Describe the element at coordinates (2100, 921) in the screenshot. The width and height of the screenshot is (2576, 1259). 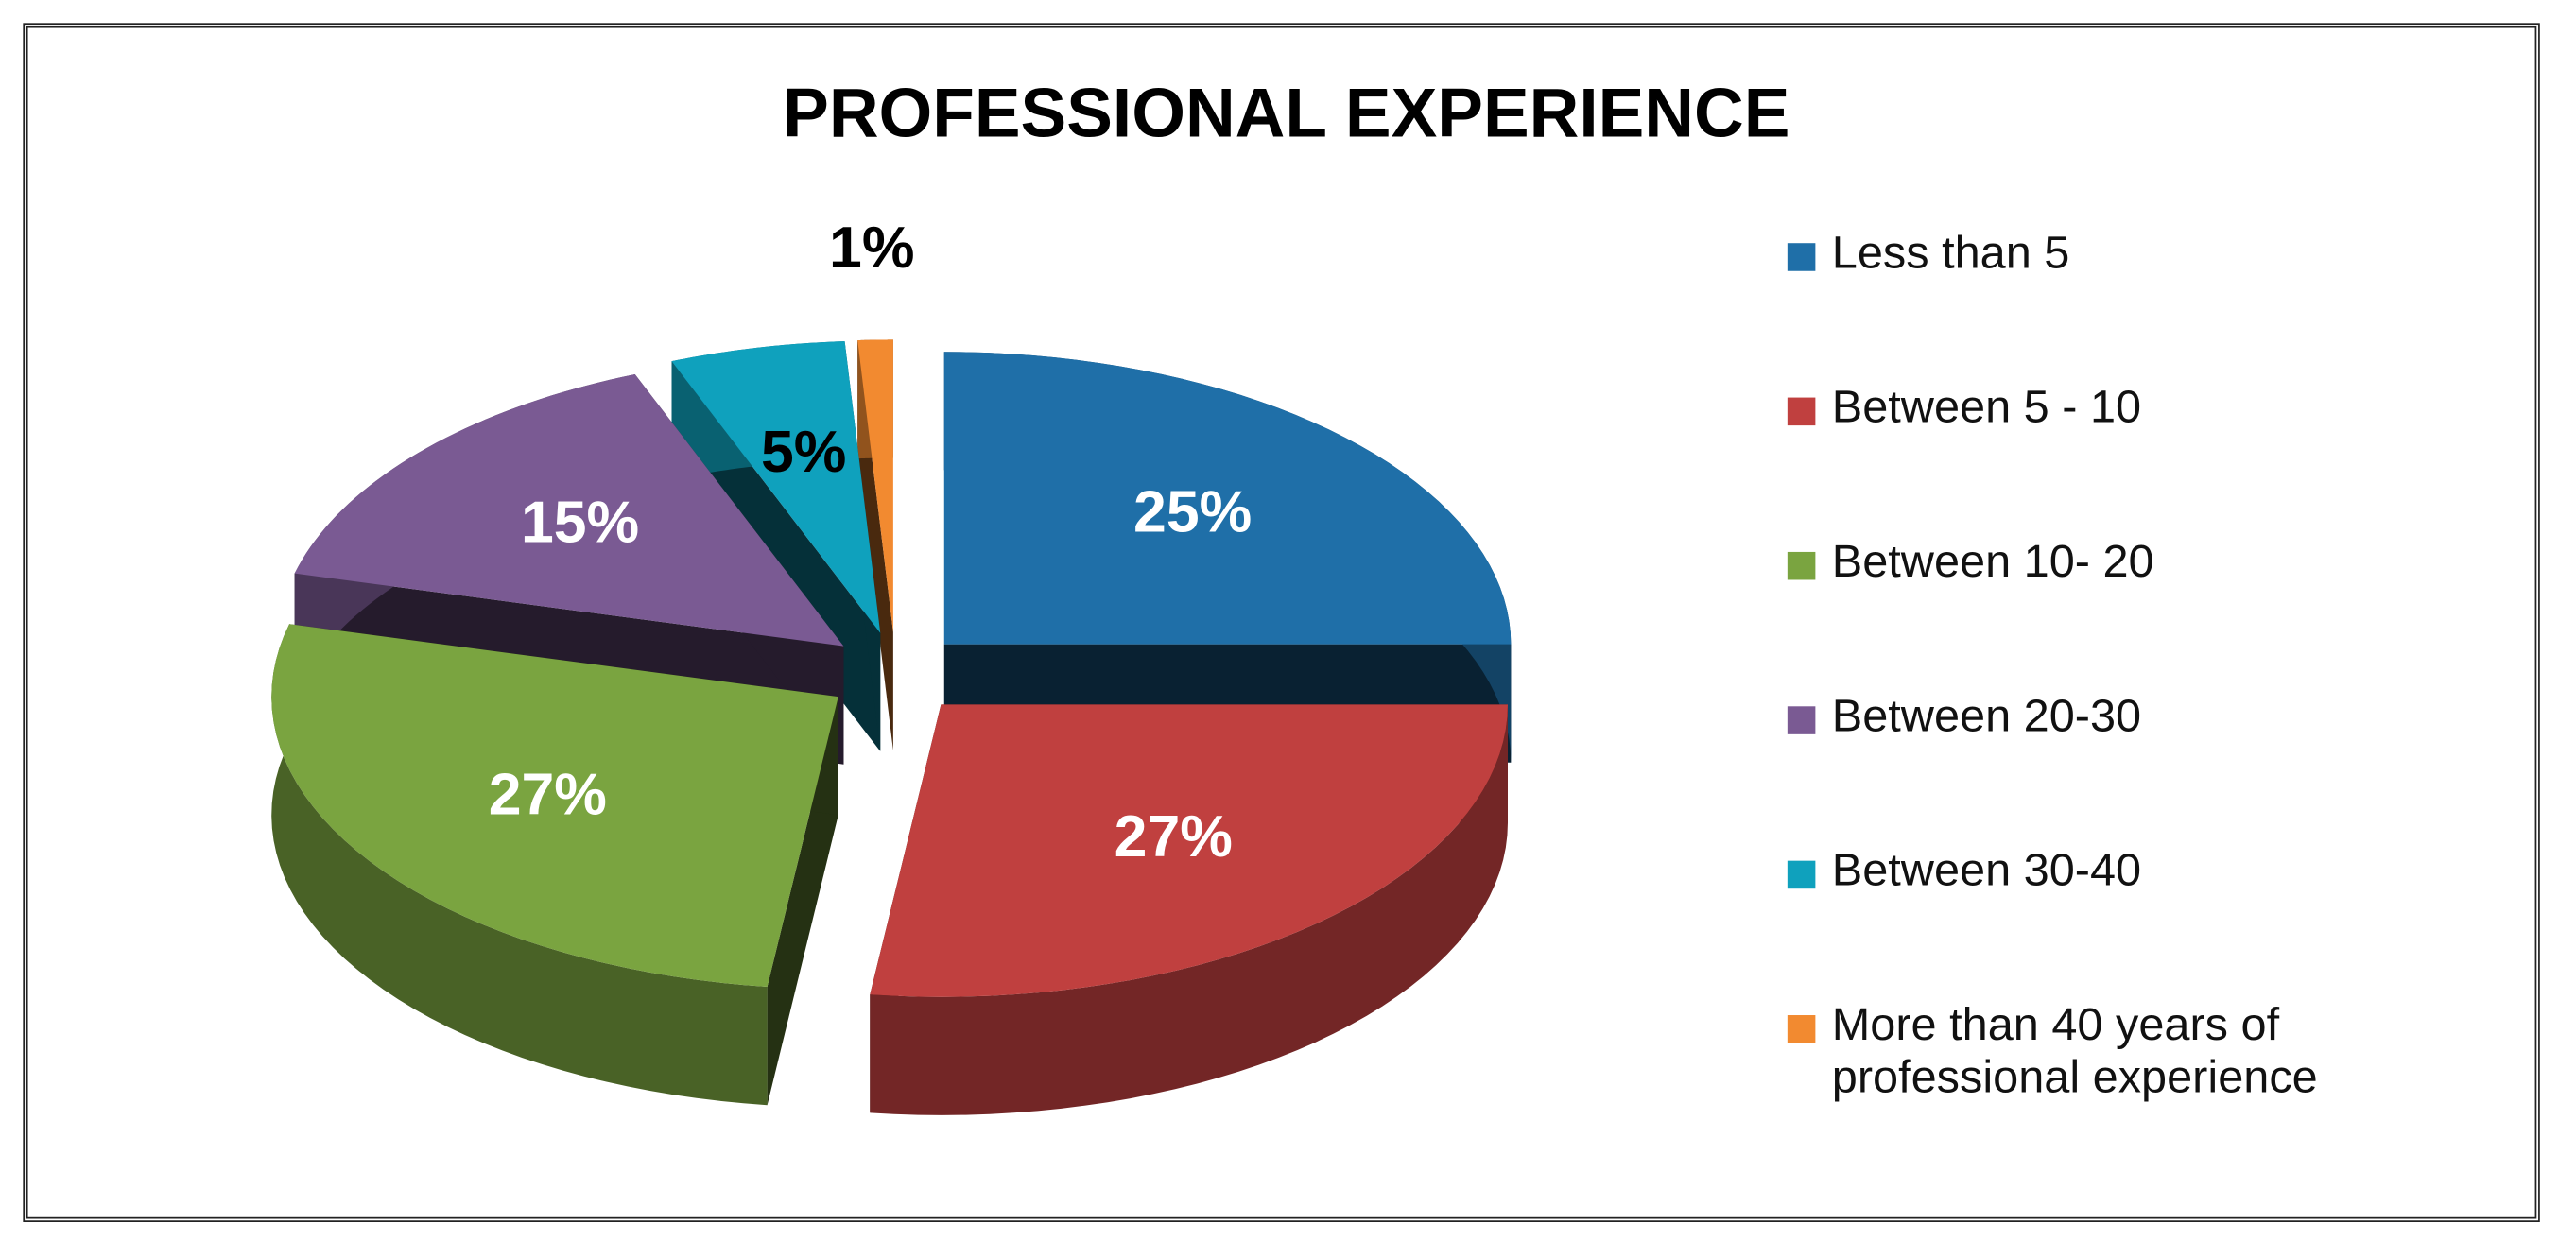
I see `legend-item: Between 30-40` at that location.